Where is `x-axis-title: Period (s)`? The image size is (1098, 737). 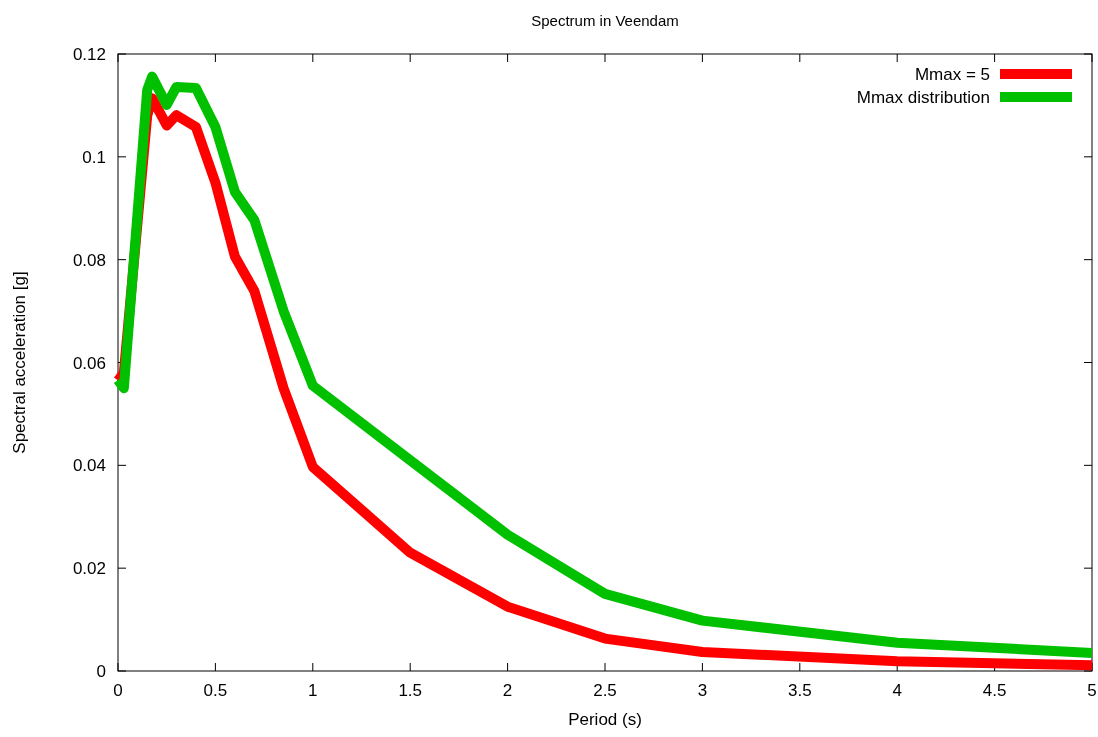
x-axis-title: Period (s) is located at coordinates (605, 719).